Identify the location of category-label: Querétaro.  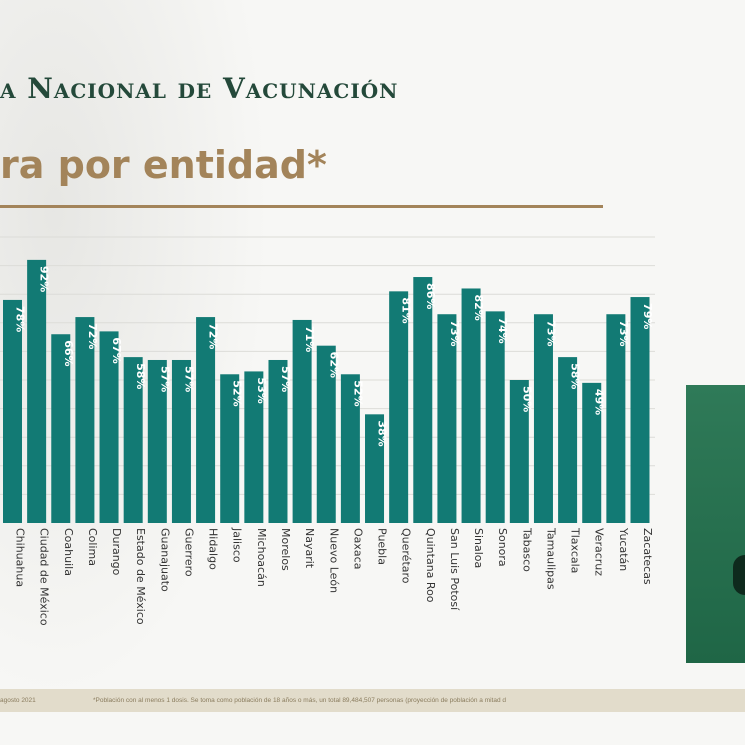
(406, 556).